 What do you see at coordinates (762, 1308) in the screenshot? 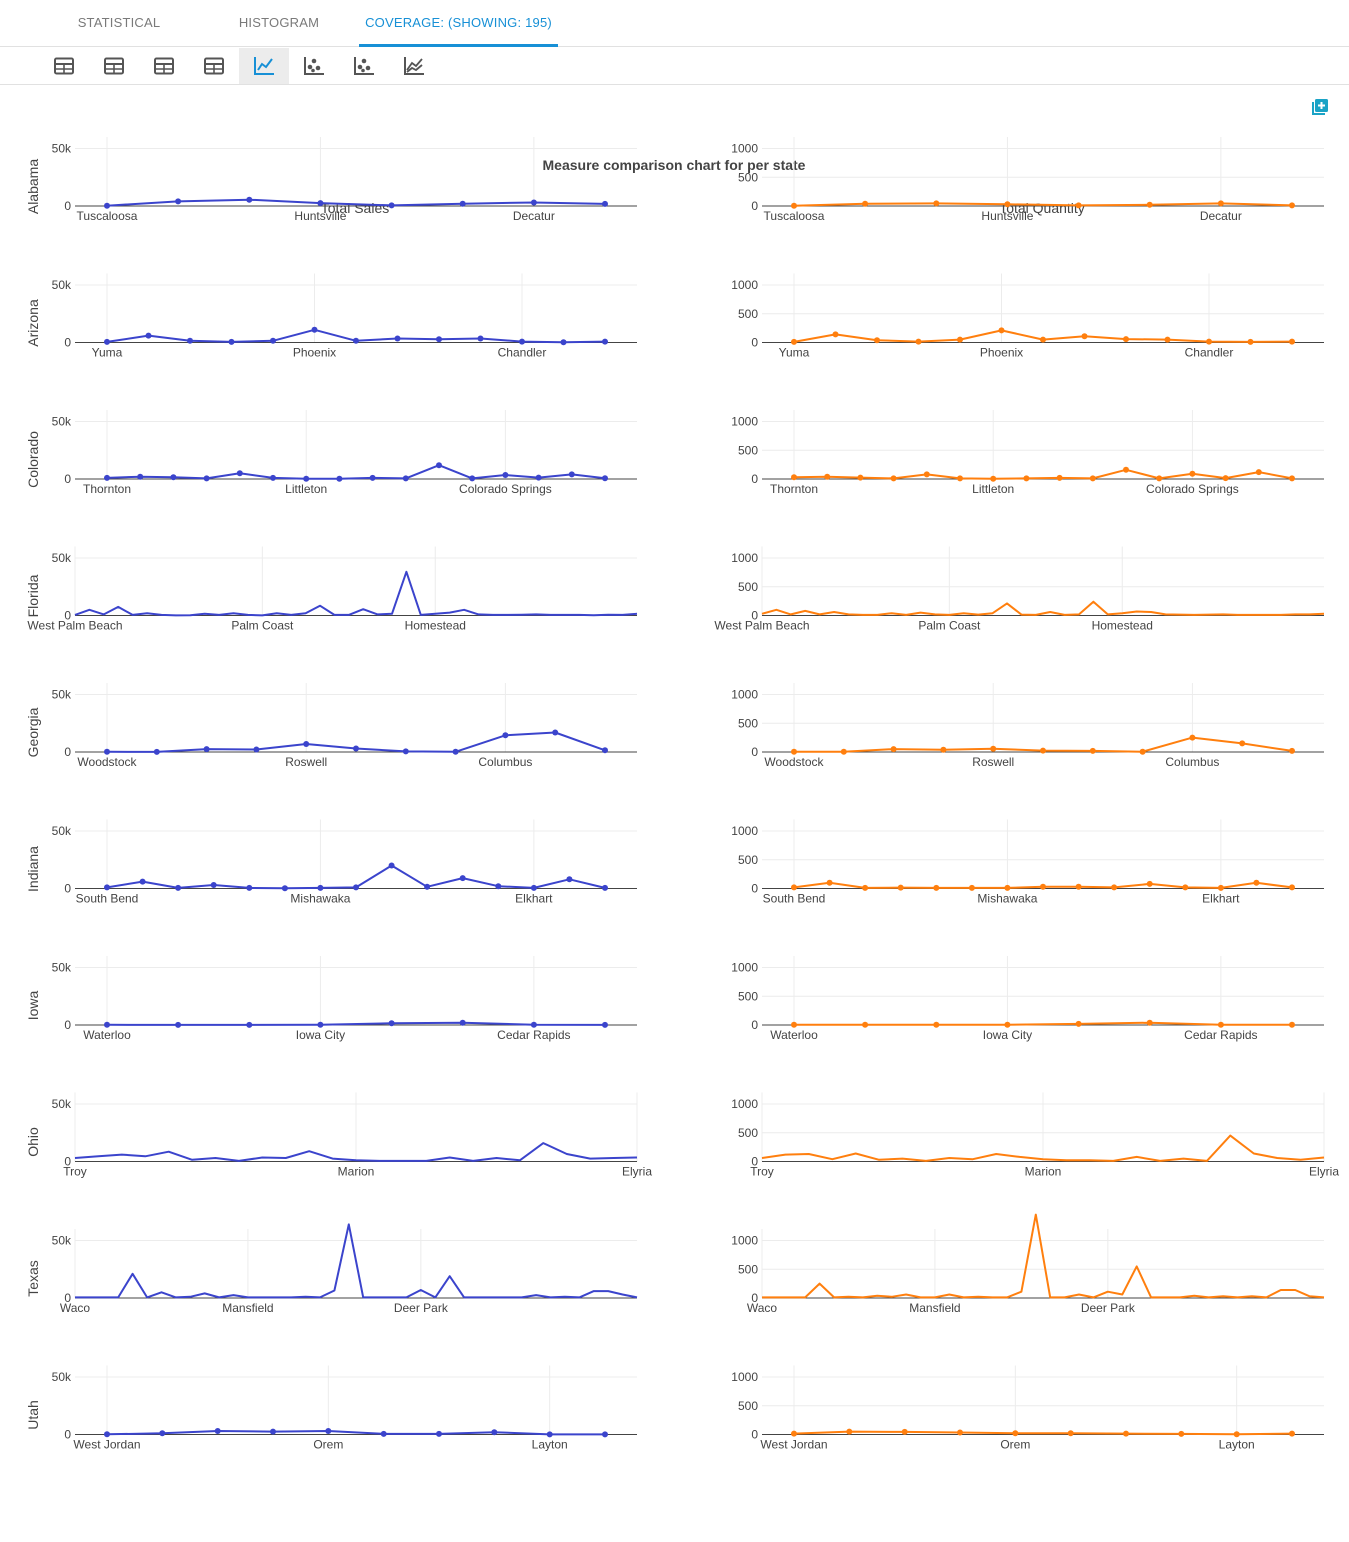
I see `x-tick-label-texas-1-0: Waco` at bounding box center [762, 1308].